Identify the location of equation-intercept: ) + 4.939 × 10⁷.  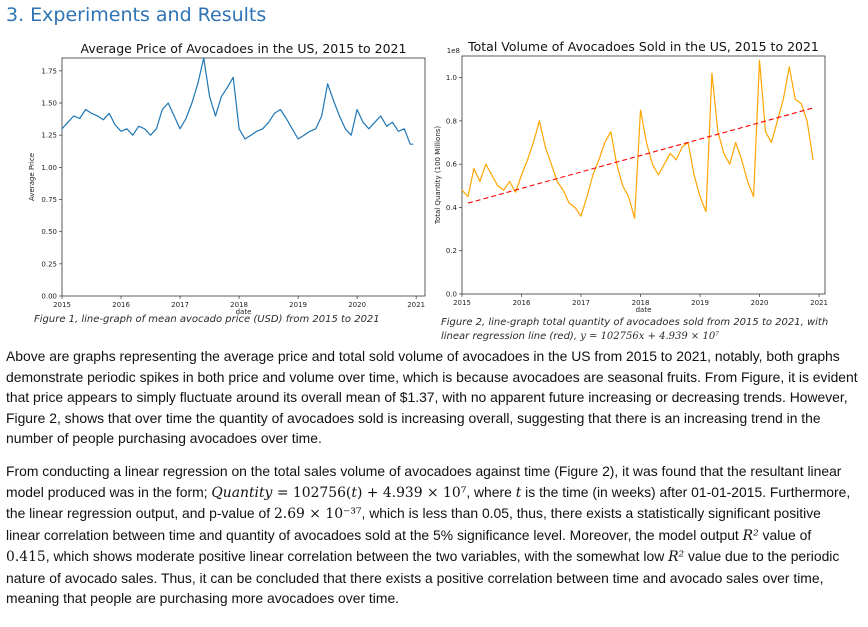
(411, 492).